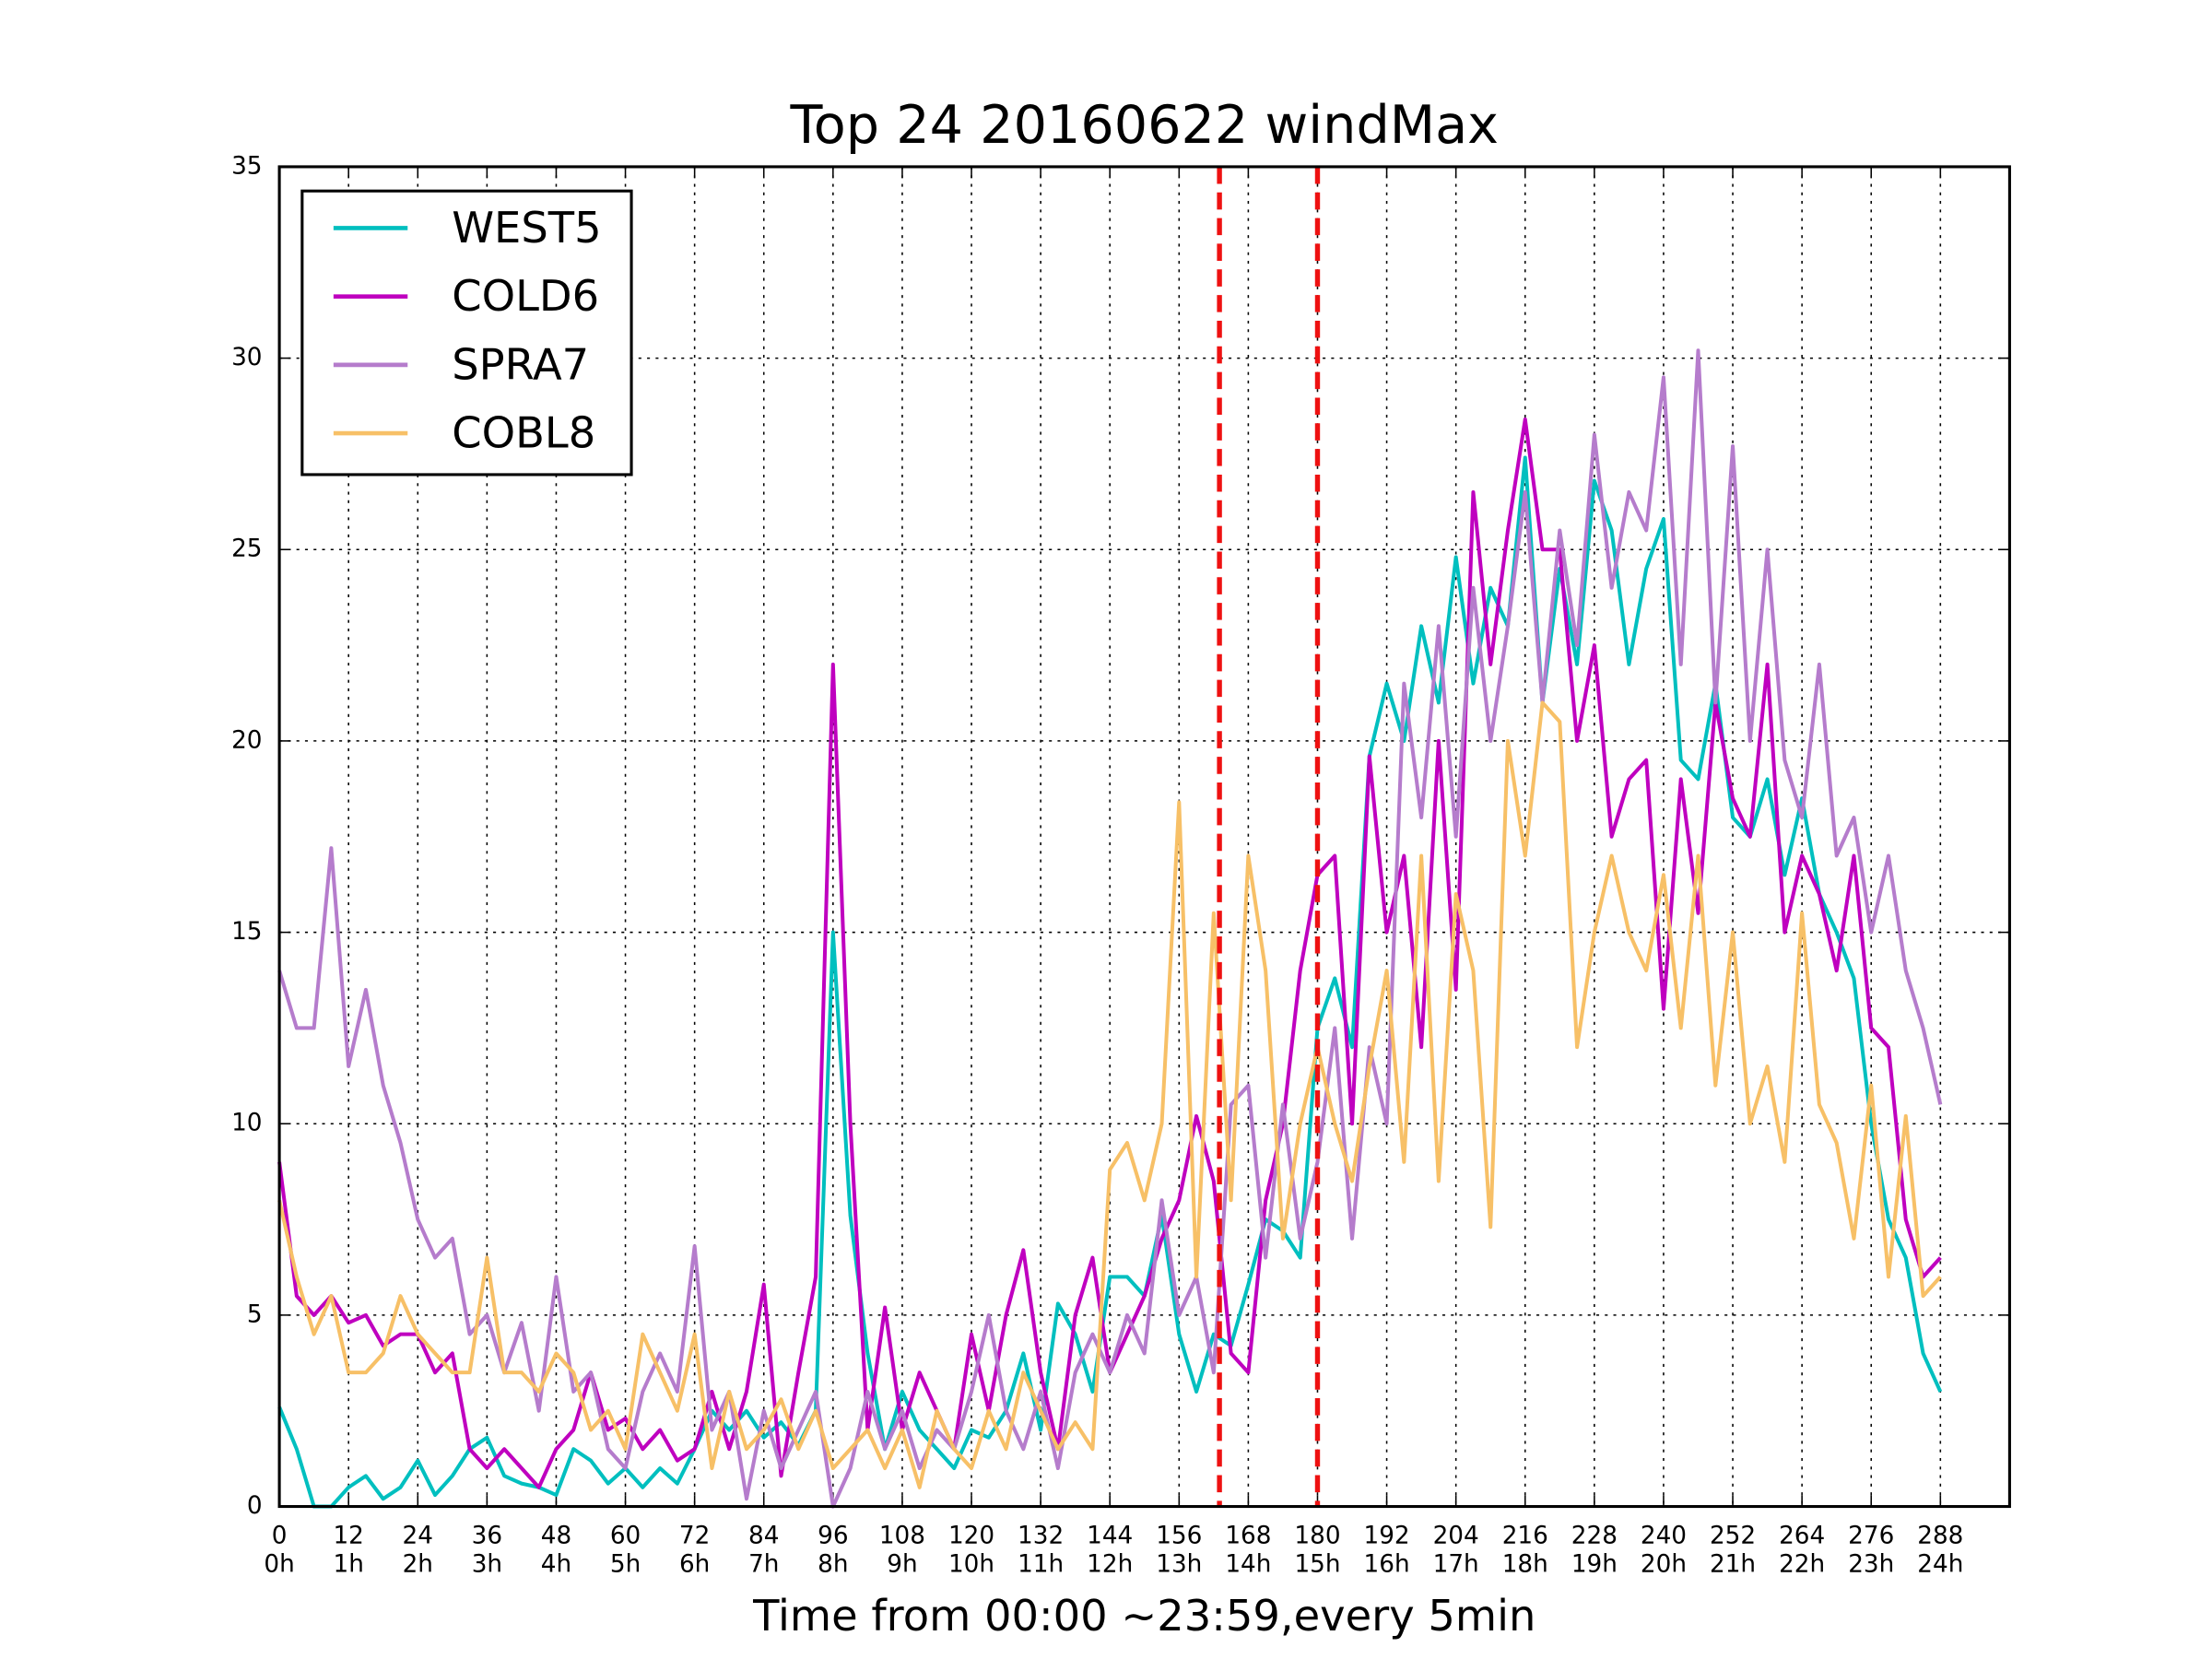 The width and height of the screenshot is (2212, 1659). I want to click on x-tick-label: 132, so click(1041, 1536).